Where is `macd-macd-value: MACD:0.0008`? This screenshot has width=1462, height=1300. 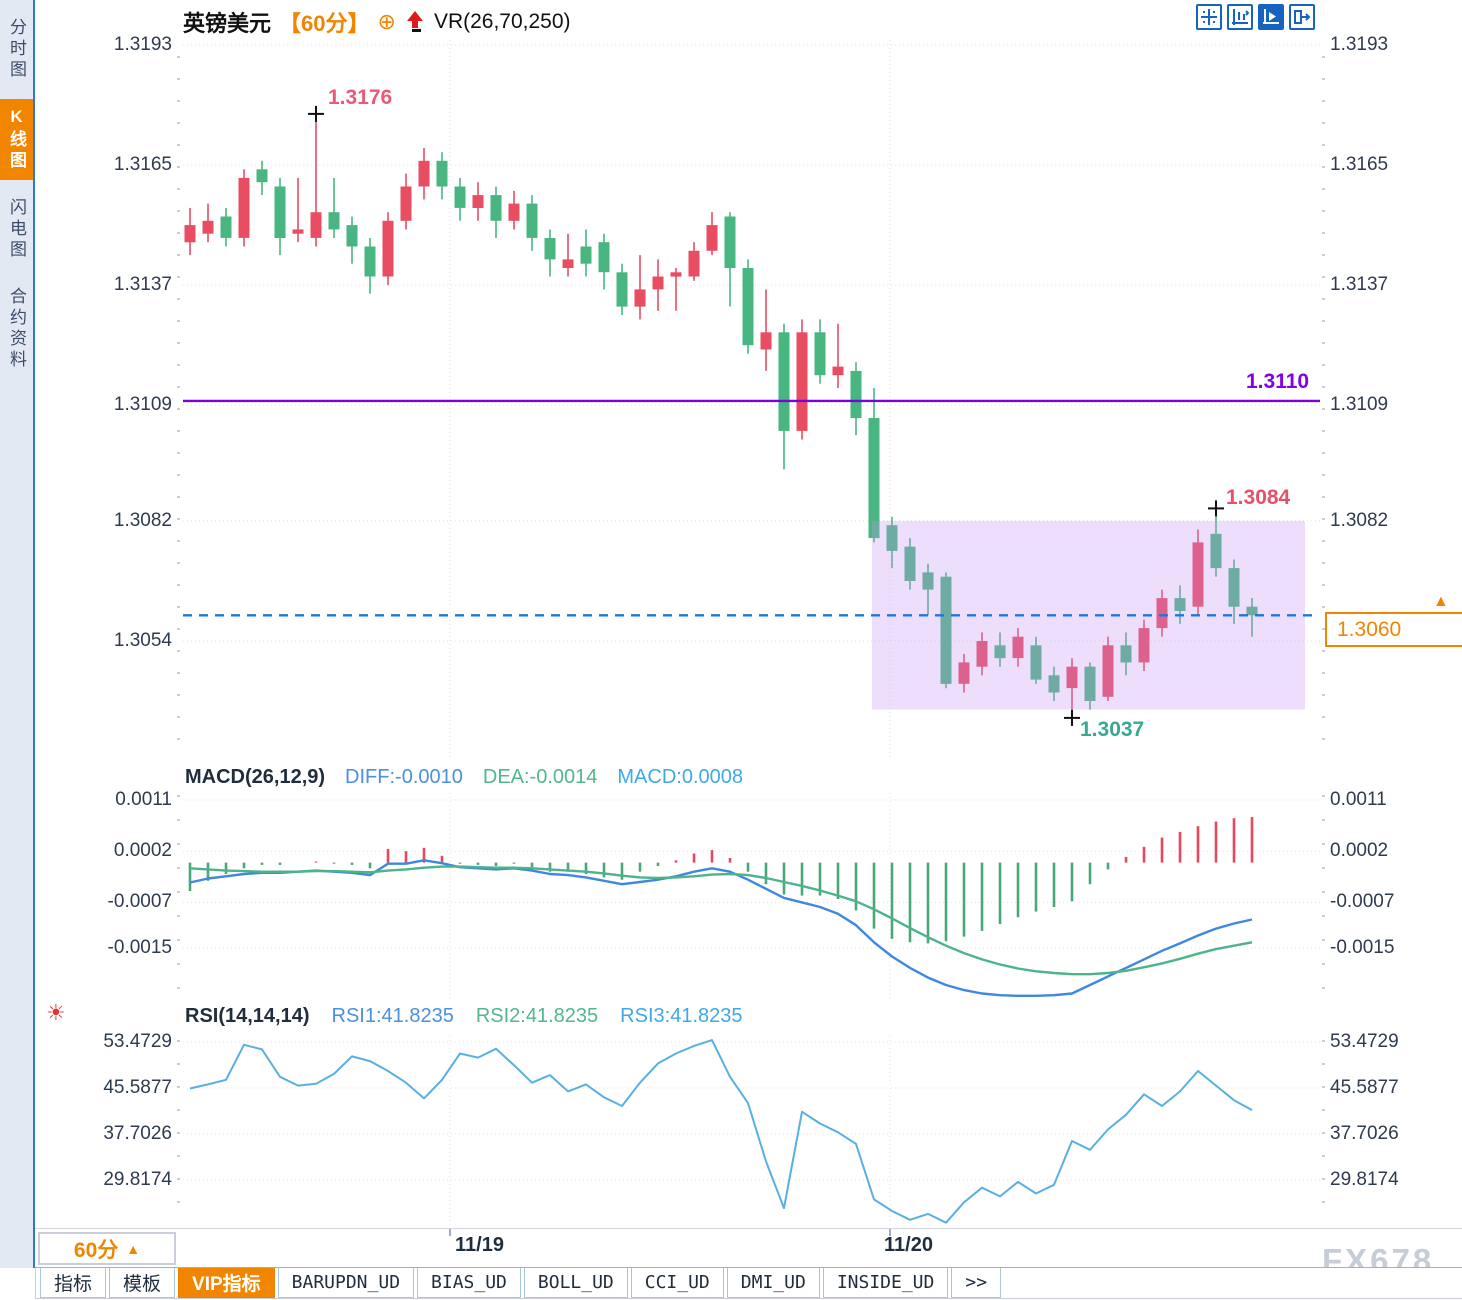 macd-macd-value: MACD:0.0008 is located at coordinates (680, 777).